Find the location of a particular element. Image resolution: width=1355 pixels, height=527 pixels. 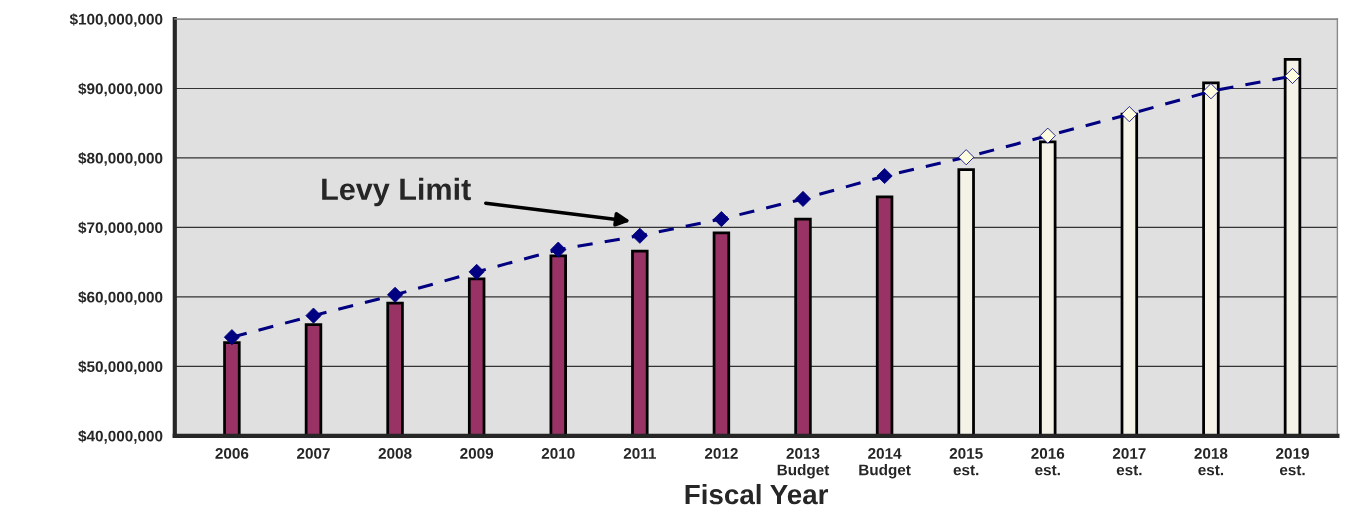

x-tick-label: 2014 Budget is located at coordinates (885, 463).